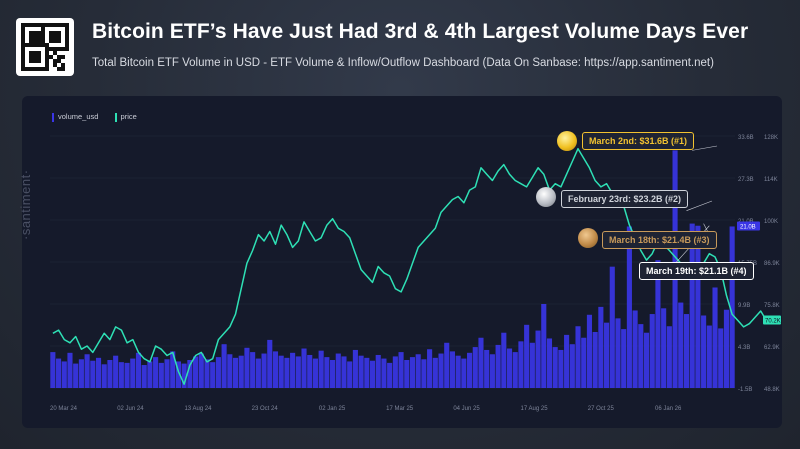  Describe the element at coordinates (746, 138) in the screenshot. I see `y-left-tick-label: 33.6B` at that location.